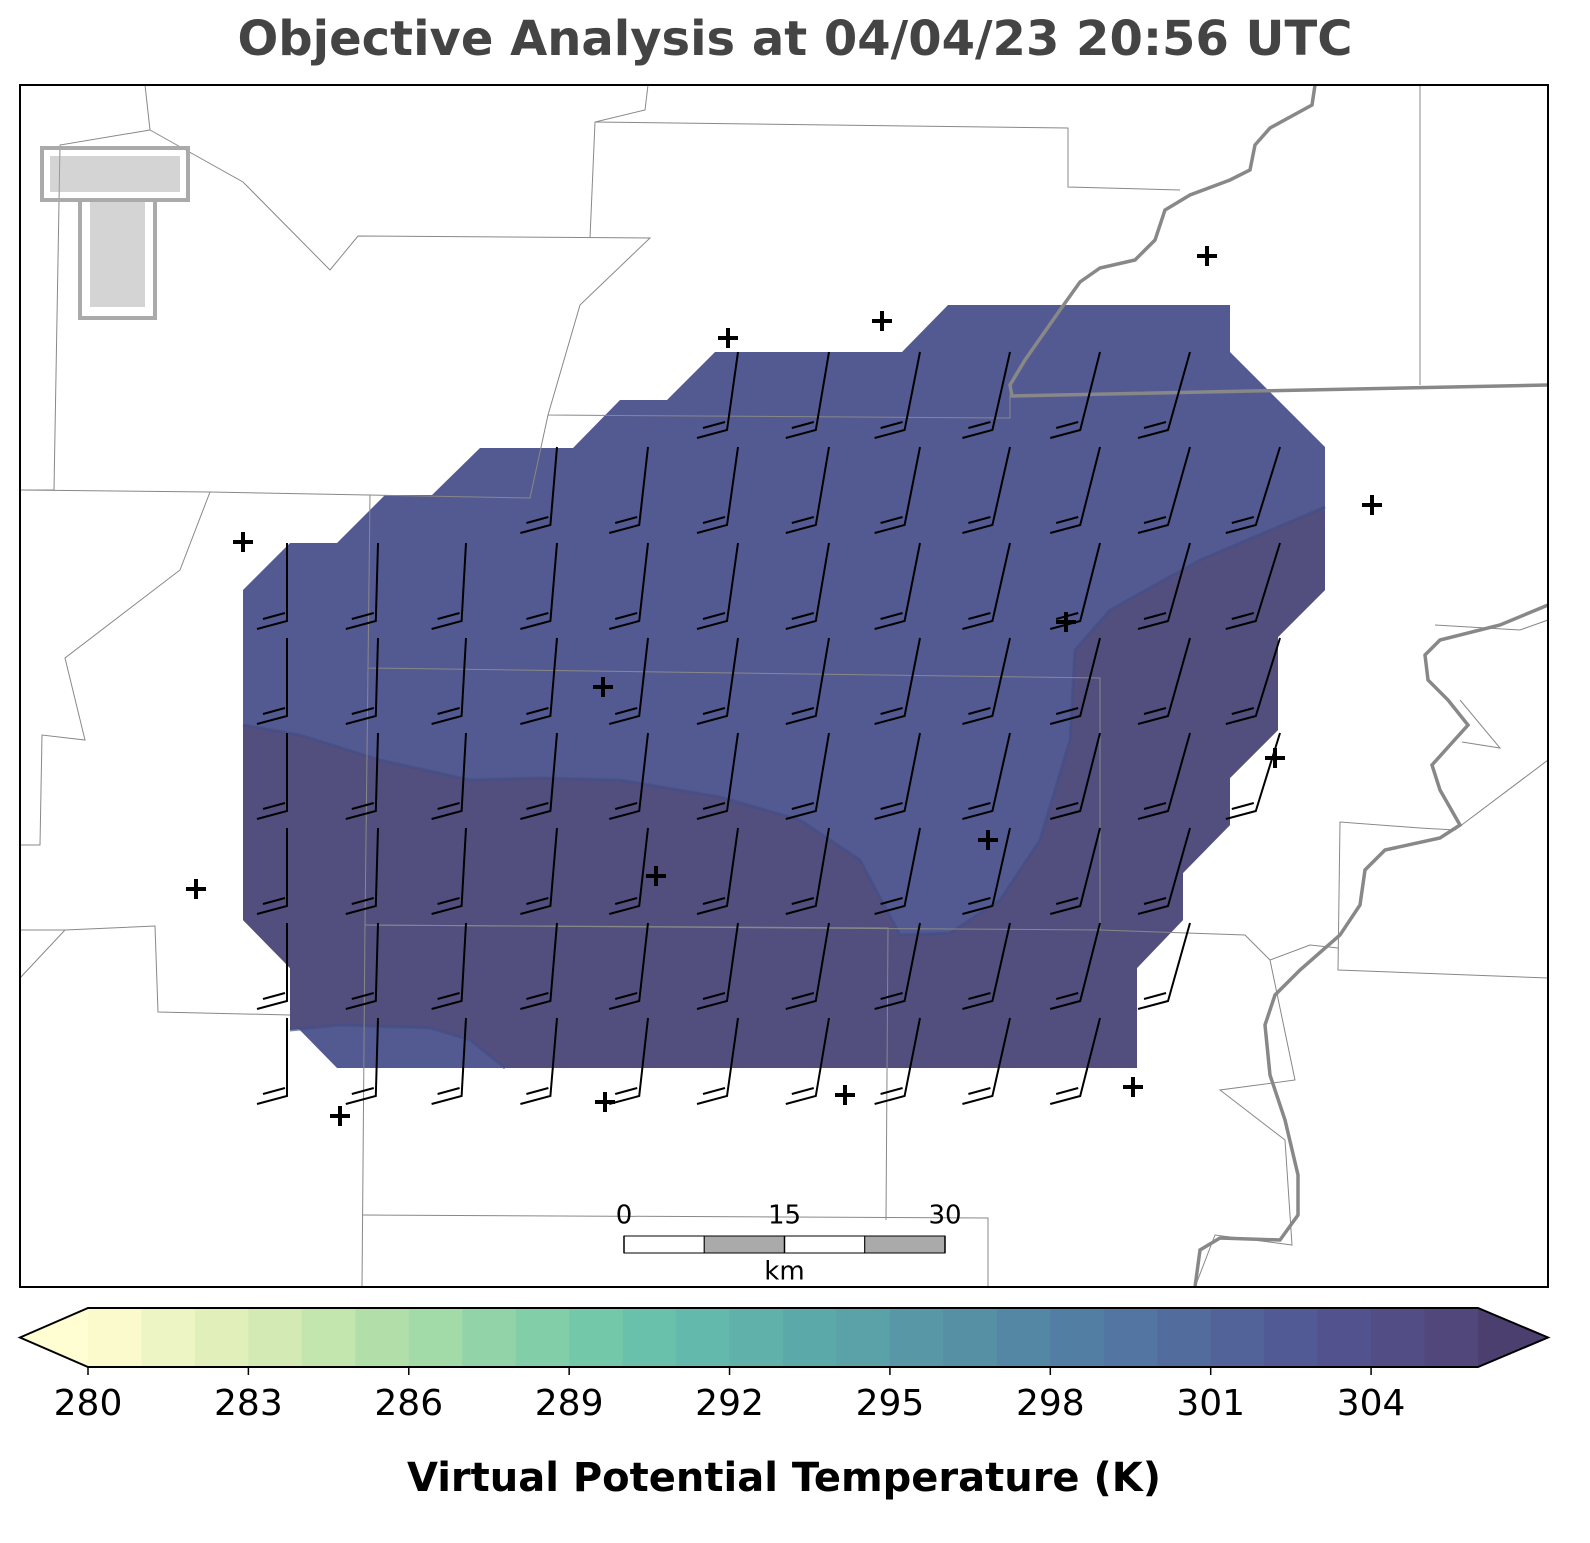  I want to click on scale-tick-label: 0, so click(624, 1216).